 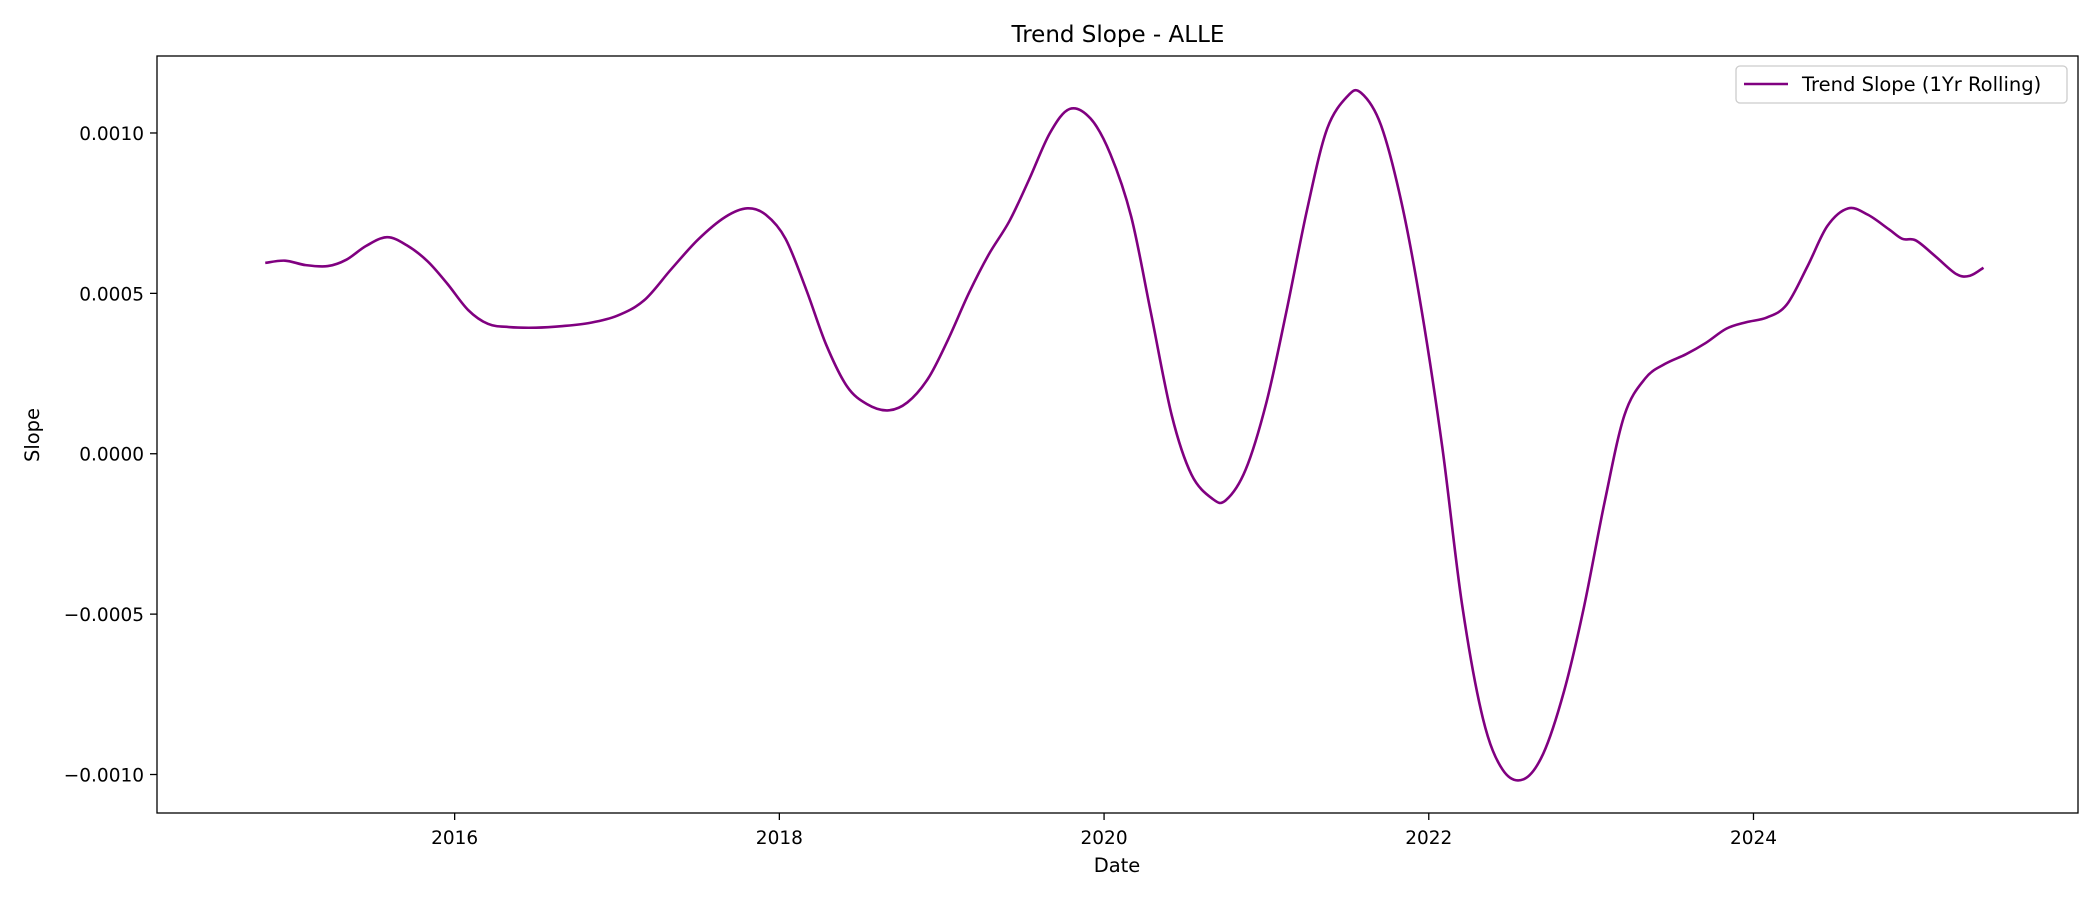 What do you see at coordinates (1118, 35) in the screenshot?
I see `chart-title: Trend Slope - ALLE` at bounding box center [1118, 35].